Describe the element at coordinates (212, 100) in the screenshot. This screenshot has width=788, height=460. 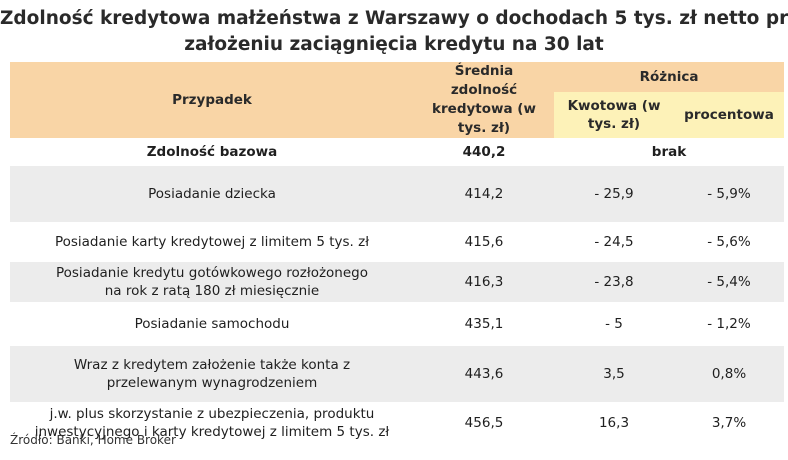
I see `header-case: Przypadek` at that location.